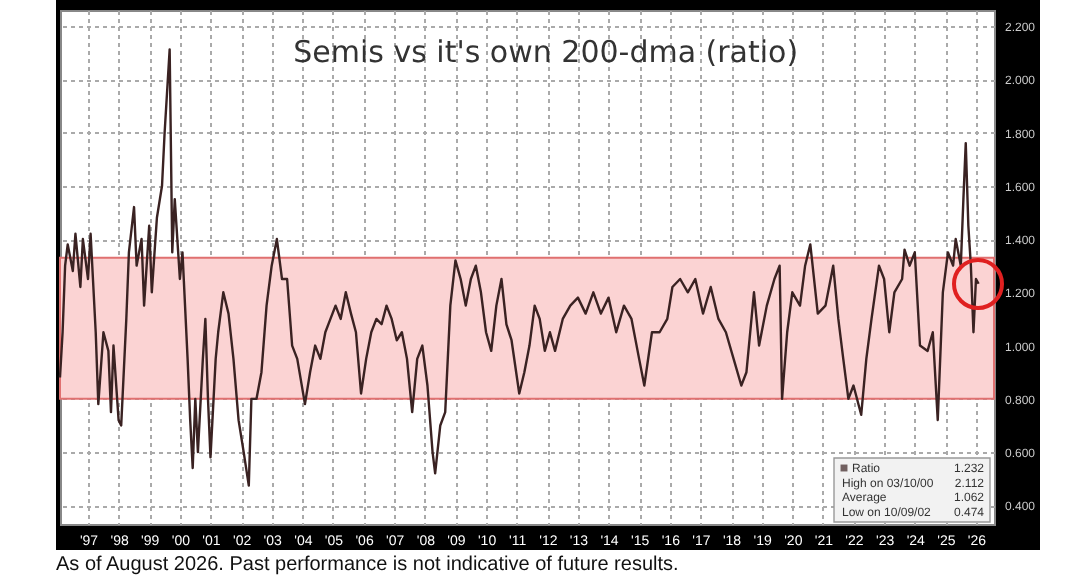 This screenshot has height=580, width=1068. I want to click on text: As of August 2026. Past performance is not indicative of future results., so click(367, 565).